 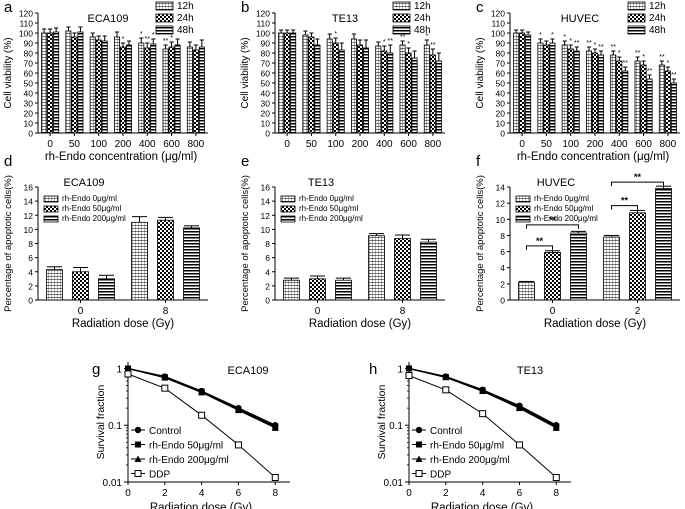 I want to click on x-tick-label: 50, so click(x=75, y=144).